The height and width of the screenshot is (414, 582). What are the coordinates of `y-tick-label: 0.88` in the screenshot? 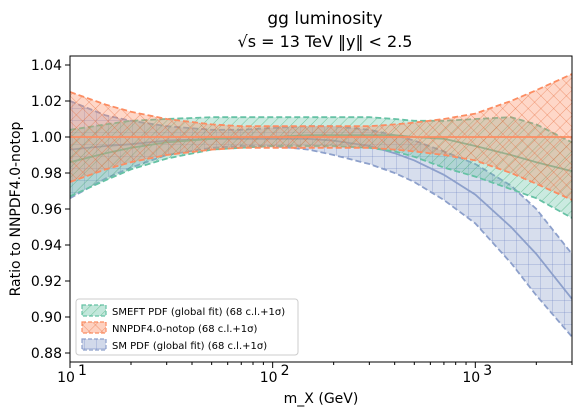 It's located at (46, 354).